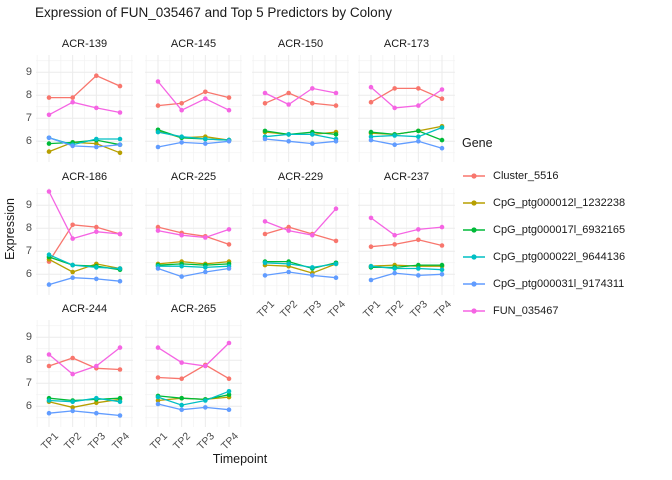  Describe the element at coordinates (193, 44) in the screenshot. I see `facet-strip-label: ACR-145` at that location.